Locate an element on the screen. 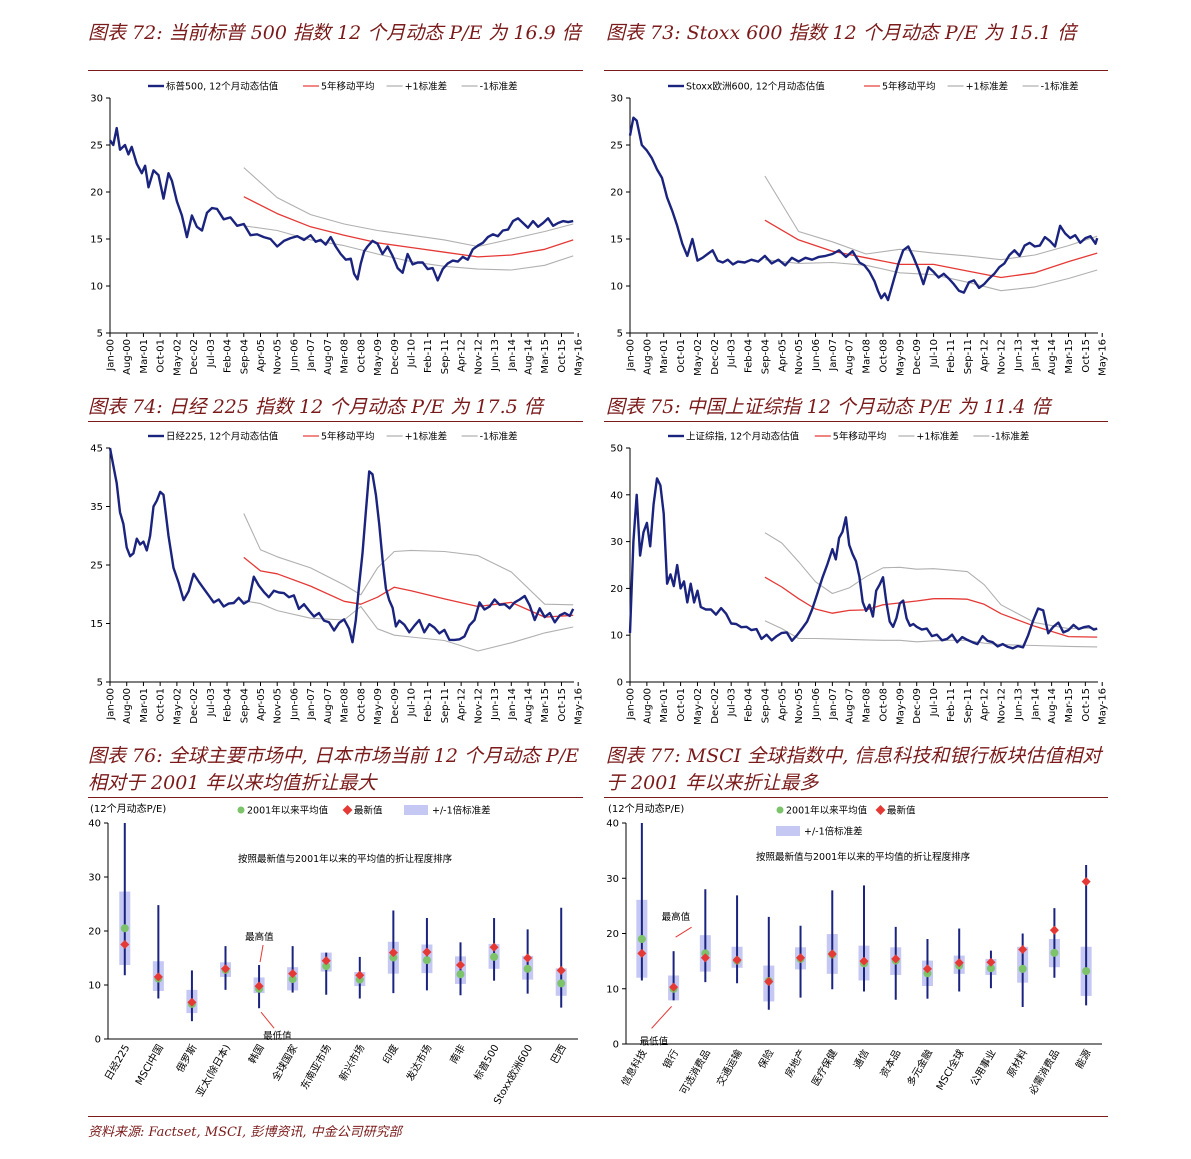  x-tick-label: Oct-01 is located at coordinates (161, 705).